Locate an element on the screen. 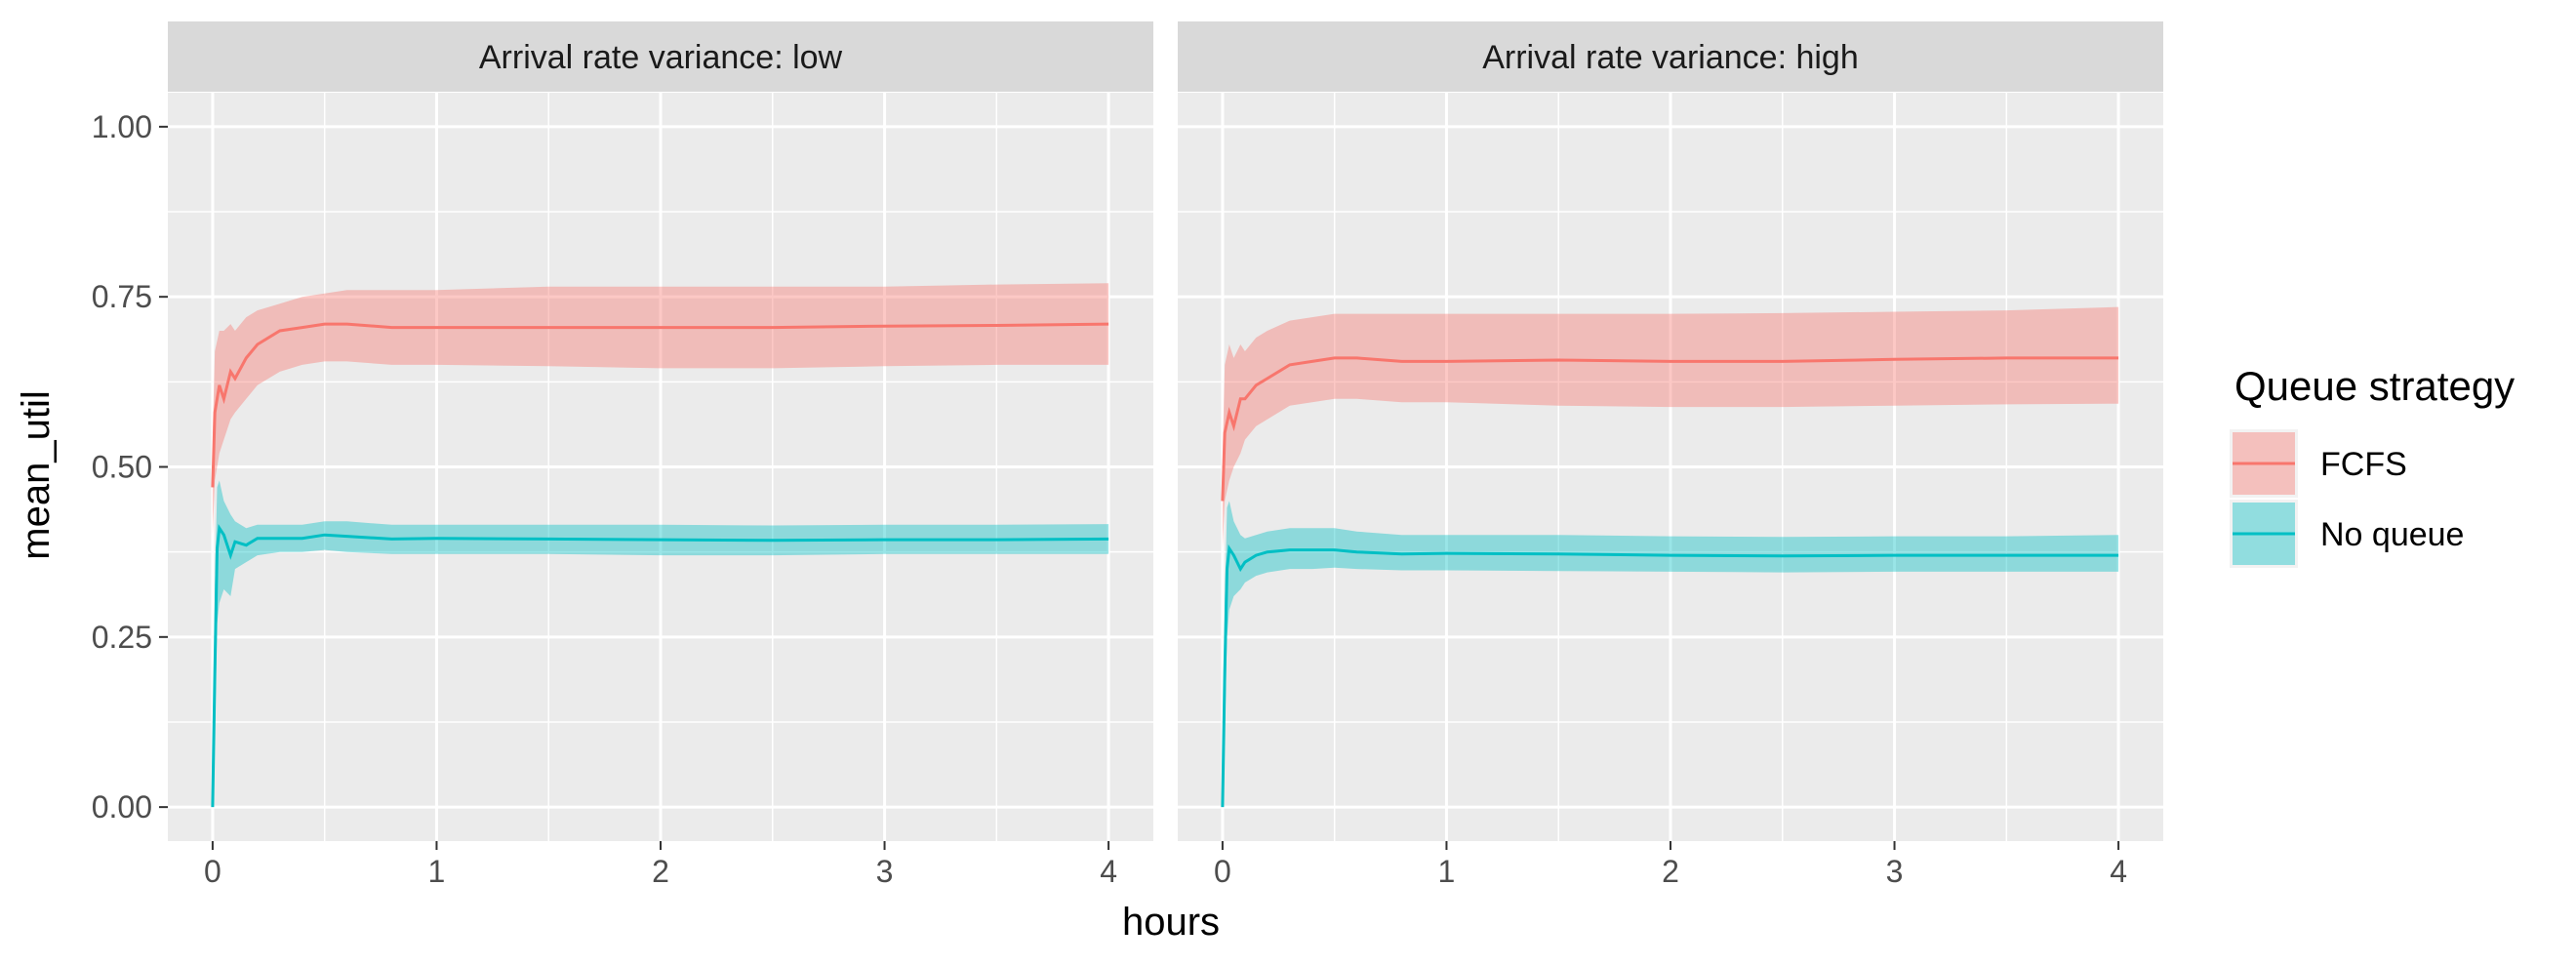  panel-title: Arrival rate variance: low is located at coordinates (661, 57).